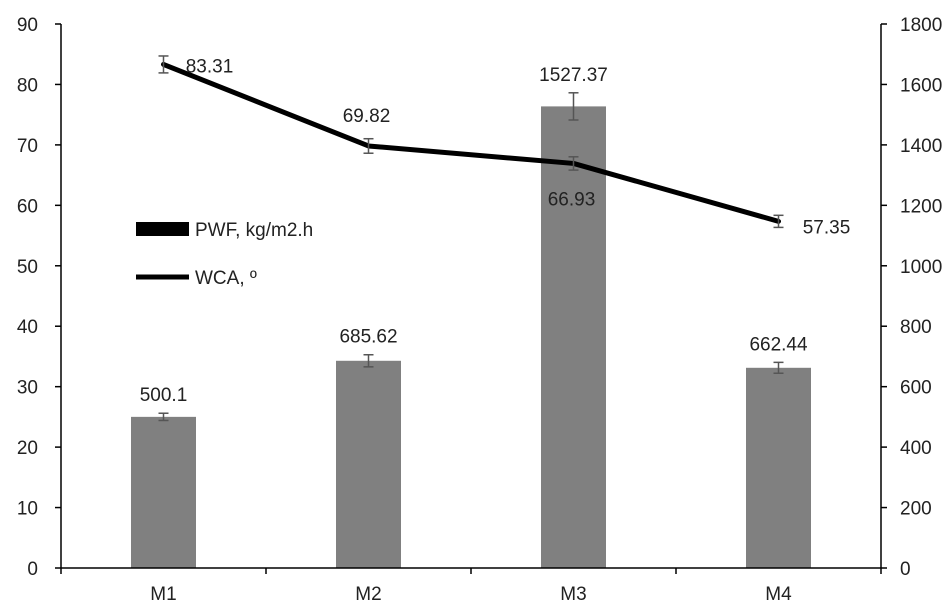 This screenshot has width=951, height=605. What do you see at coordinates (921, 206) in the screenshot?
I see `right-tick-label-1200: 1200` at bounding box center [921, 206].